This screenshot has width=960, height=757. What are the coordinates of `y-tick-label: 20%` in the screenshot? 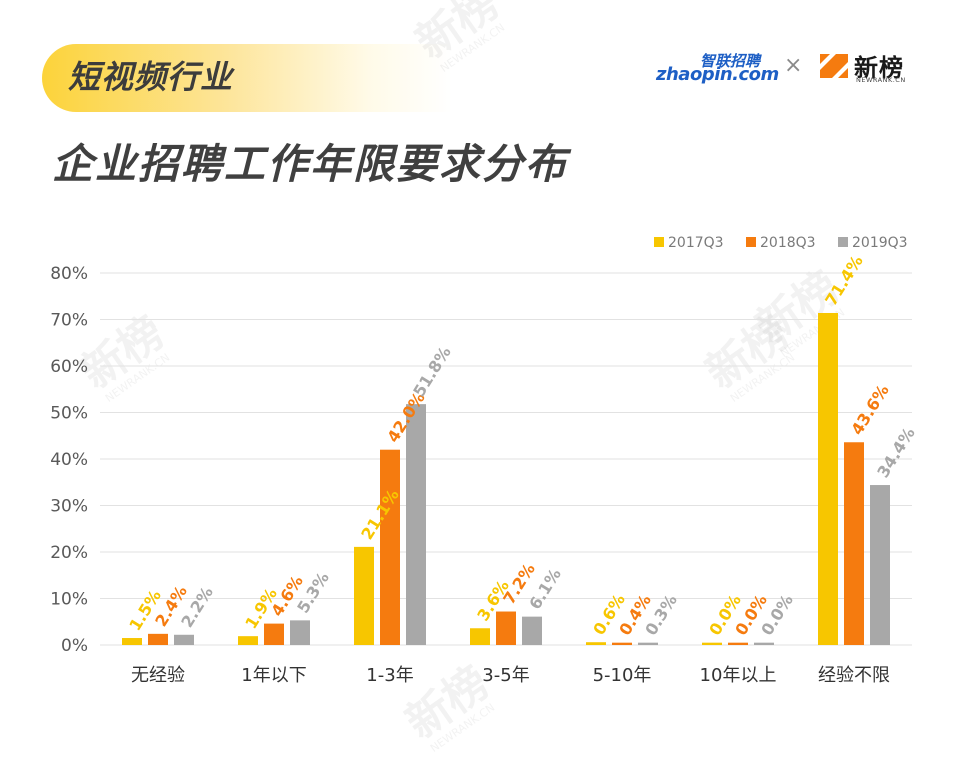 It's located at (69, 553).